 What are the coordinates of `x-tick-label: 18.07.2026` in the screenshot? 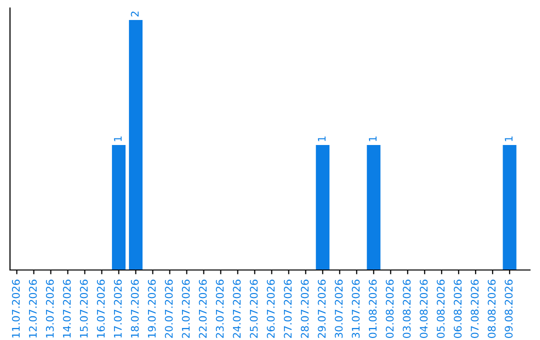 It's located at (134, 309).